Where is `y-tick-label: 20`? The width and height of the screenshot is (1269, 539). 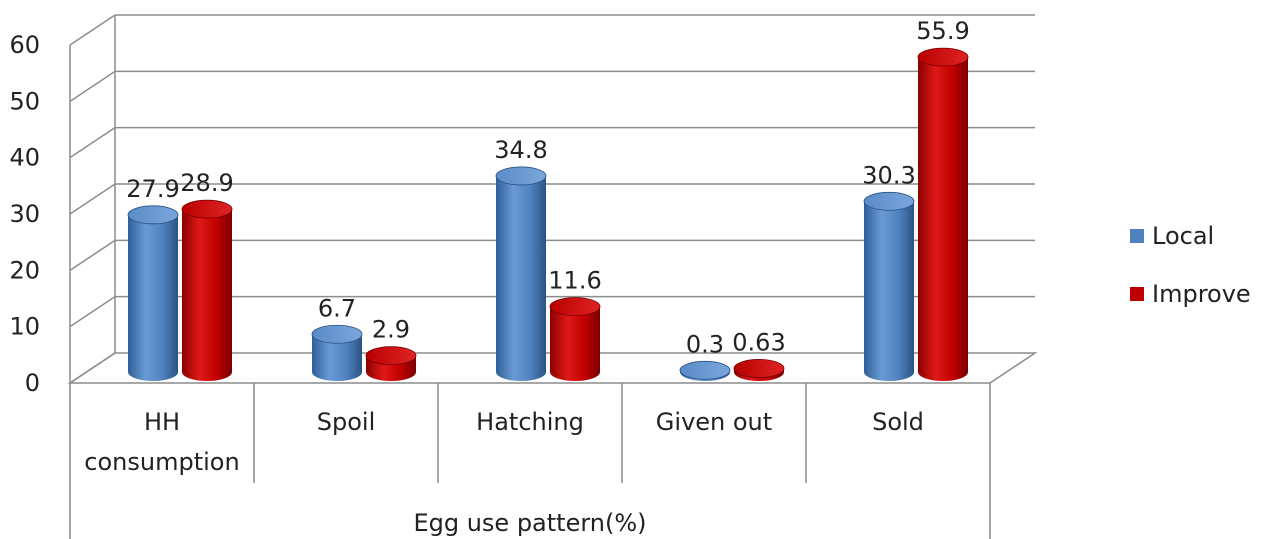 y-tick-label: 20 is located at coordinates (24, 270).